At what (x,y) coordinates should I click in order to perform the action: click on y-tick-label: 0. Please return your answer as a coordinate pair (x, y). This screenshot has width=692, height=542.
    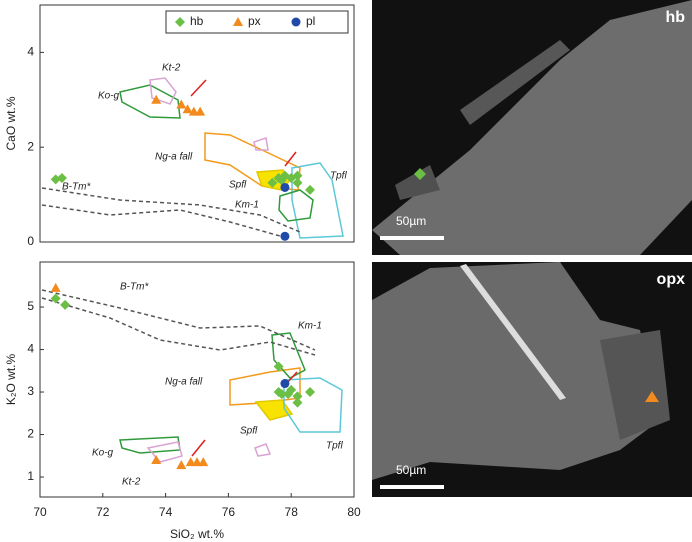
    Looking at the image, I should click on (30, 241).